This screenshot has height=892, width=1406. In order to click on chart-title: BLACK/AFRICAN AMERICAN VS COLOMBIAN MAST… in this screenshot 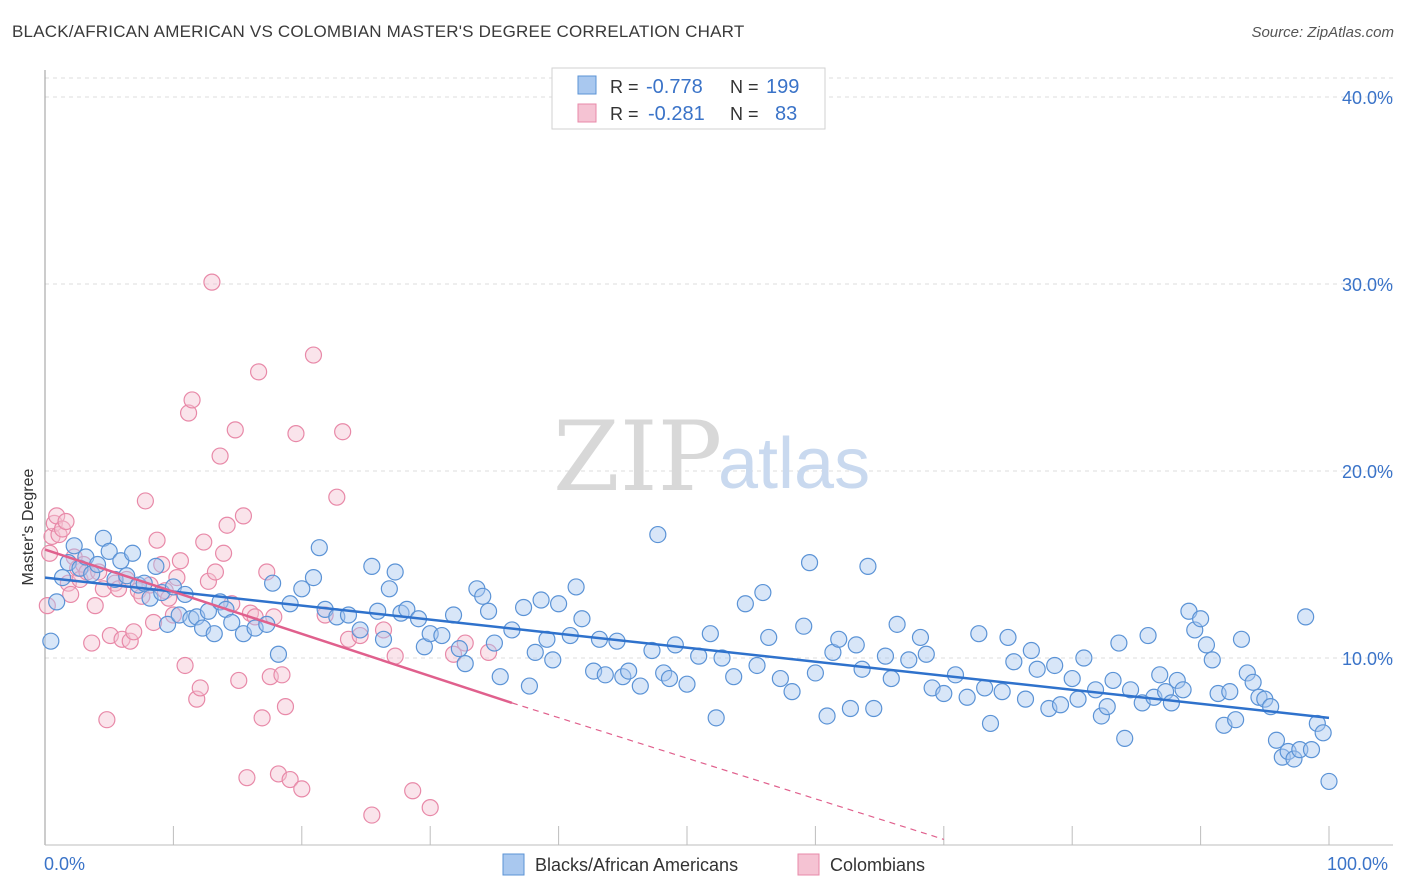, I will do `click(378, 31)`.